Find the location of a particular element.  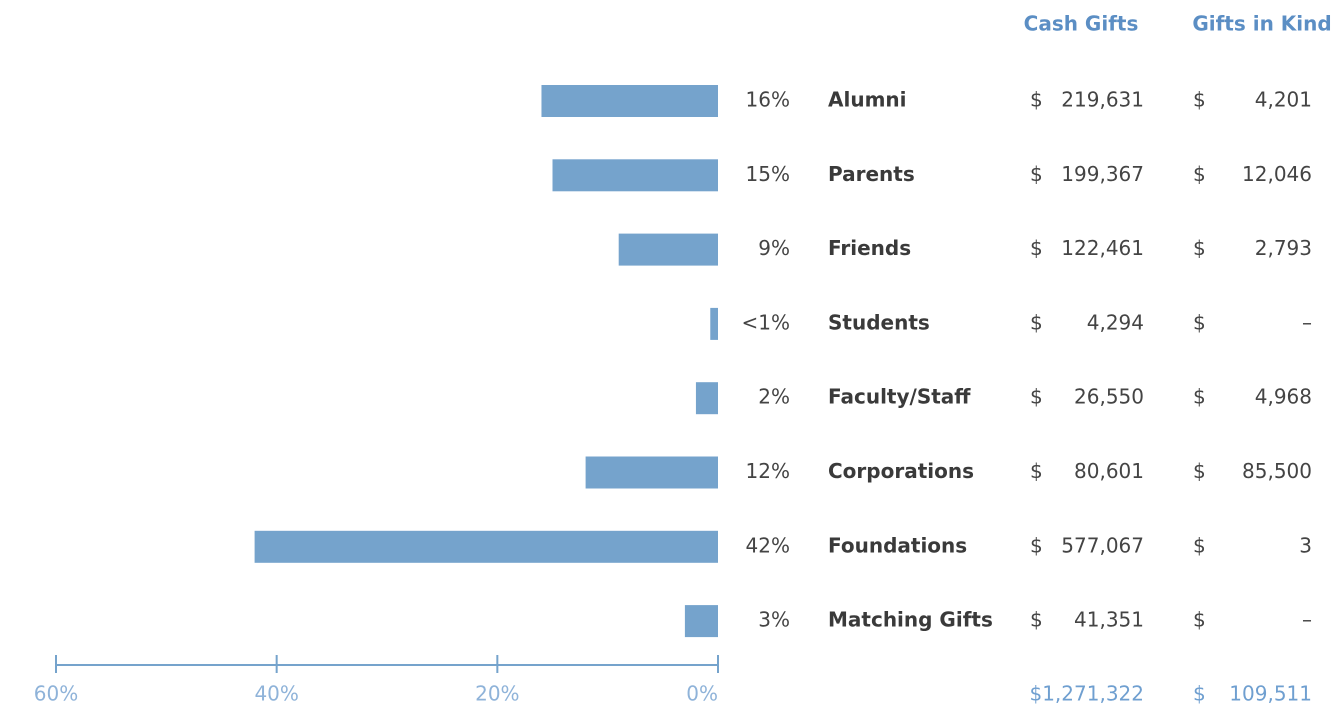

value-label: 2% is located at coordinates (774, 397).